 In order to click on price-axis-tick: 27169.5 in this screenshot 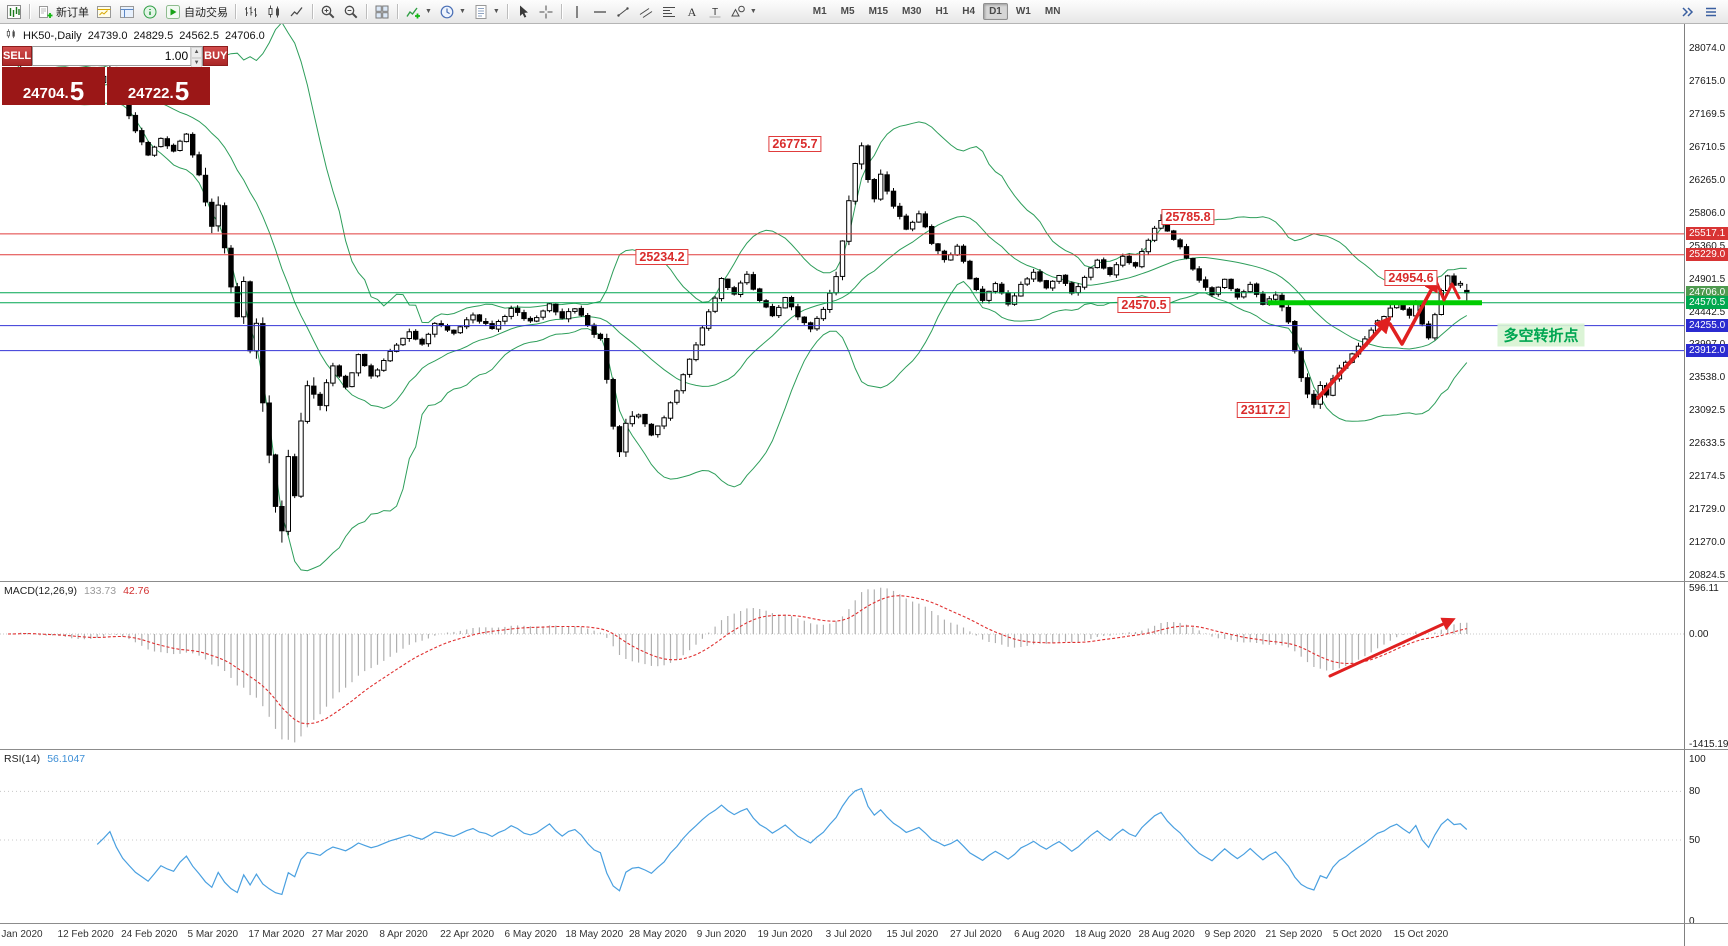, I will do `click(1707, 114)`.